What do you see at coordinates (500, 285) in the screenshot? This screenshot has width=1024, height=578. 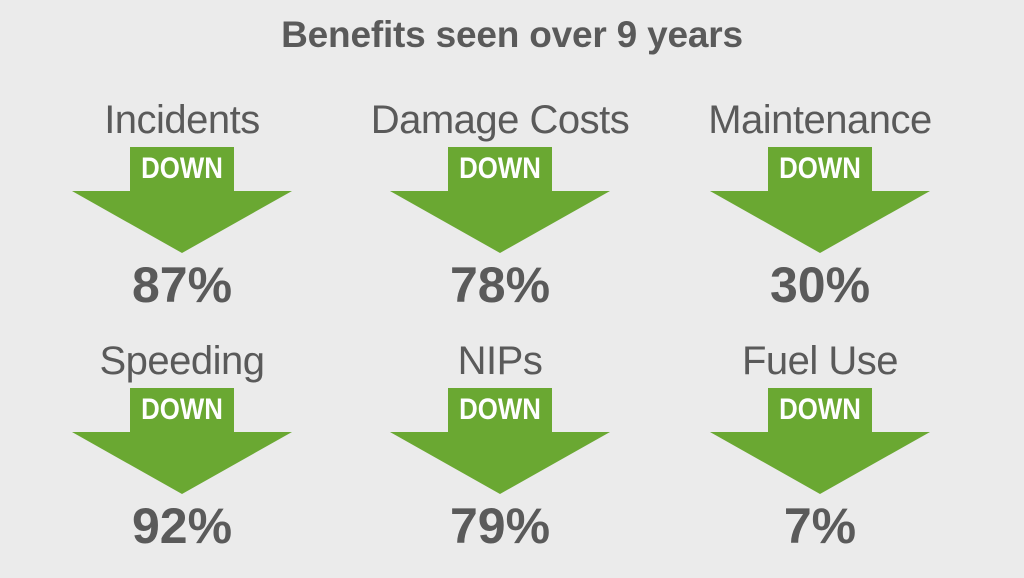 I see `stat-value: 78%` at bounding box center [500, 285].